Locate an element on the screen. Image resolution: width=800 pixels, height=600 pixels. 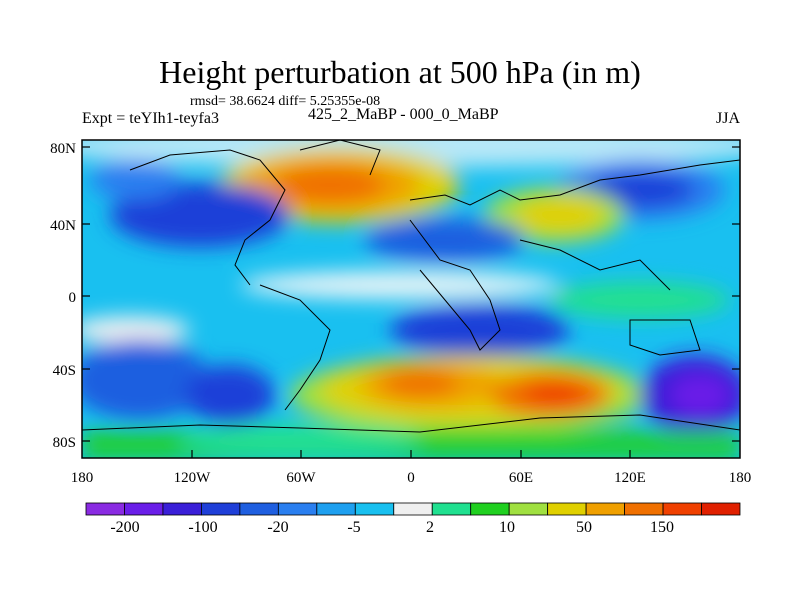
experiment-label: Expt = teYIh1-teyfa3 is located at coordinates (150, 118).